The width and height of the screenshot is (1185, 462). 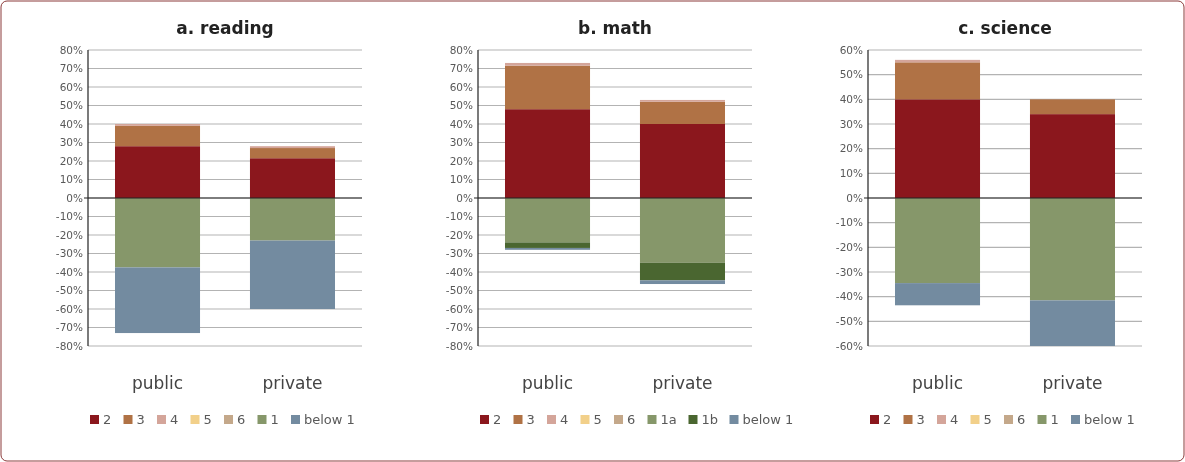 I want to click on chart-title: c. science, so click(x=1005, y=28).